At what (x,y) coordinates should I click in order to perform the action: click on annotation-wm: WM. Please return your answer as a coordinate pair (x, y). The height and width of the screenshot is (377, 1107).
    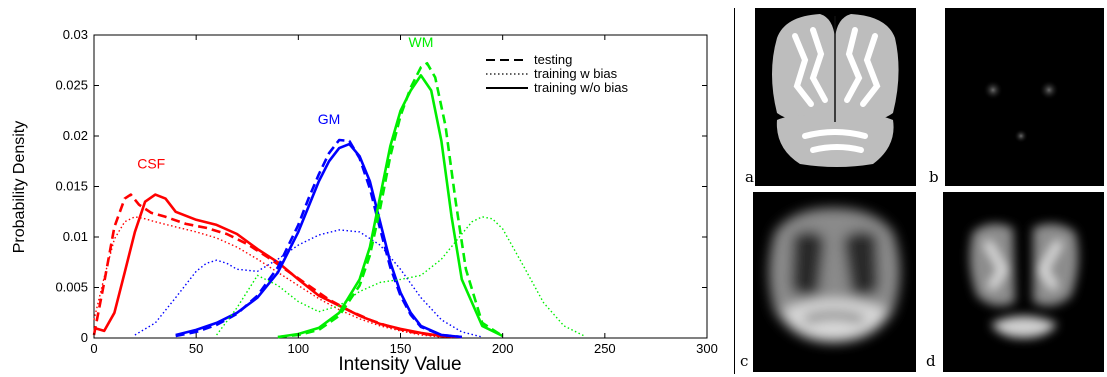
    Looking at the image, I should click on (420, 42).